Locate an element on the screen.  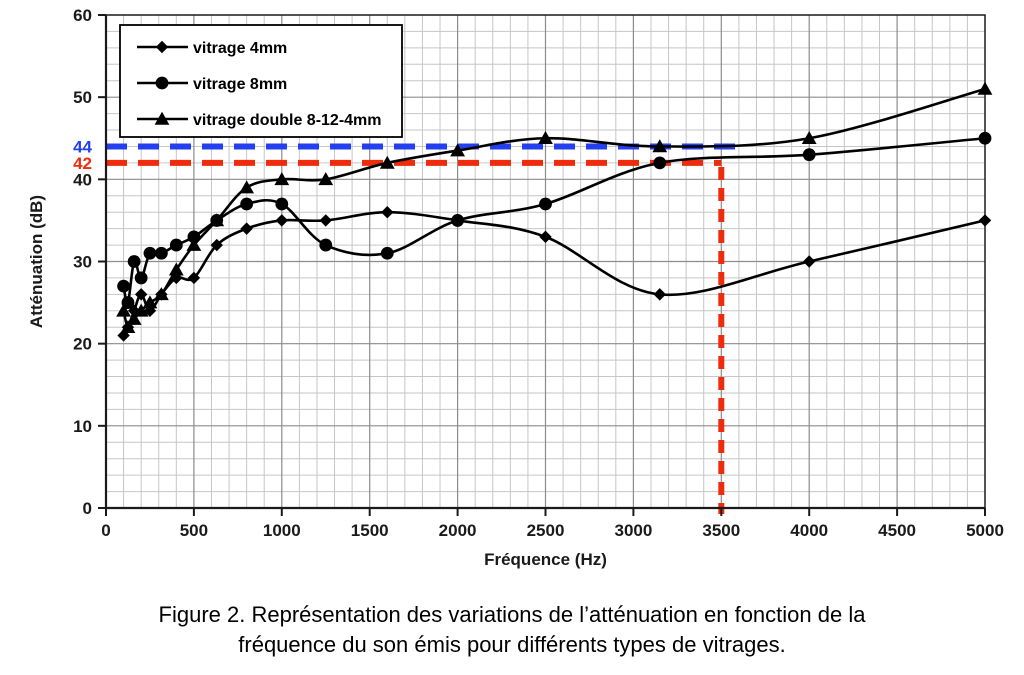
x-tick-label: 500 is located at coordinates (194, 530).